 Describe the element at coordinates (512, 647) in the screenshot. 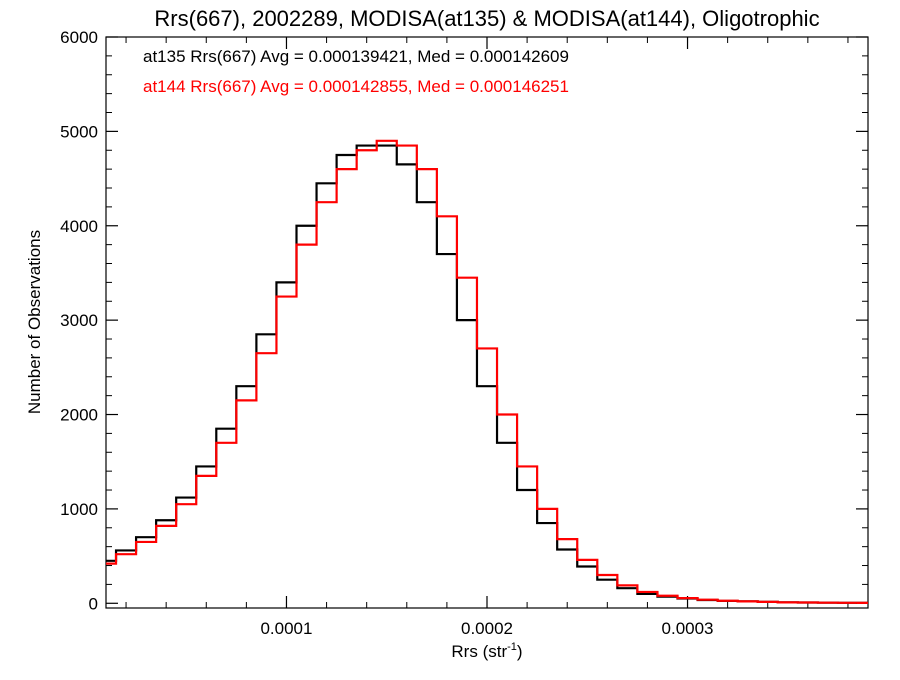

I see `x-axis-label-sup: -1` at that location.